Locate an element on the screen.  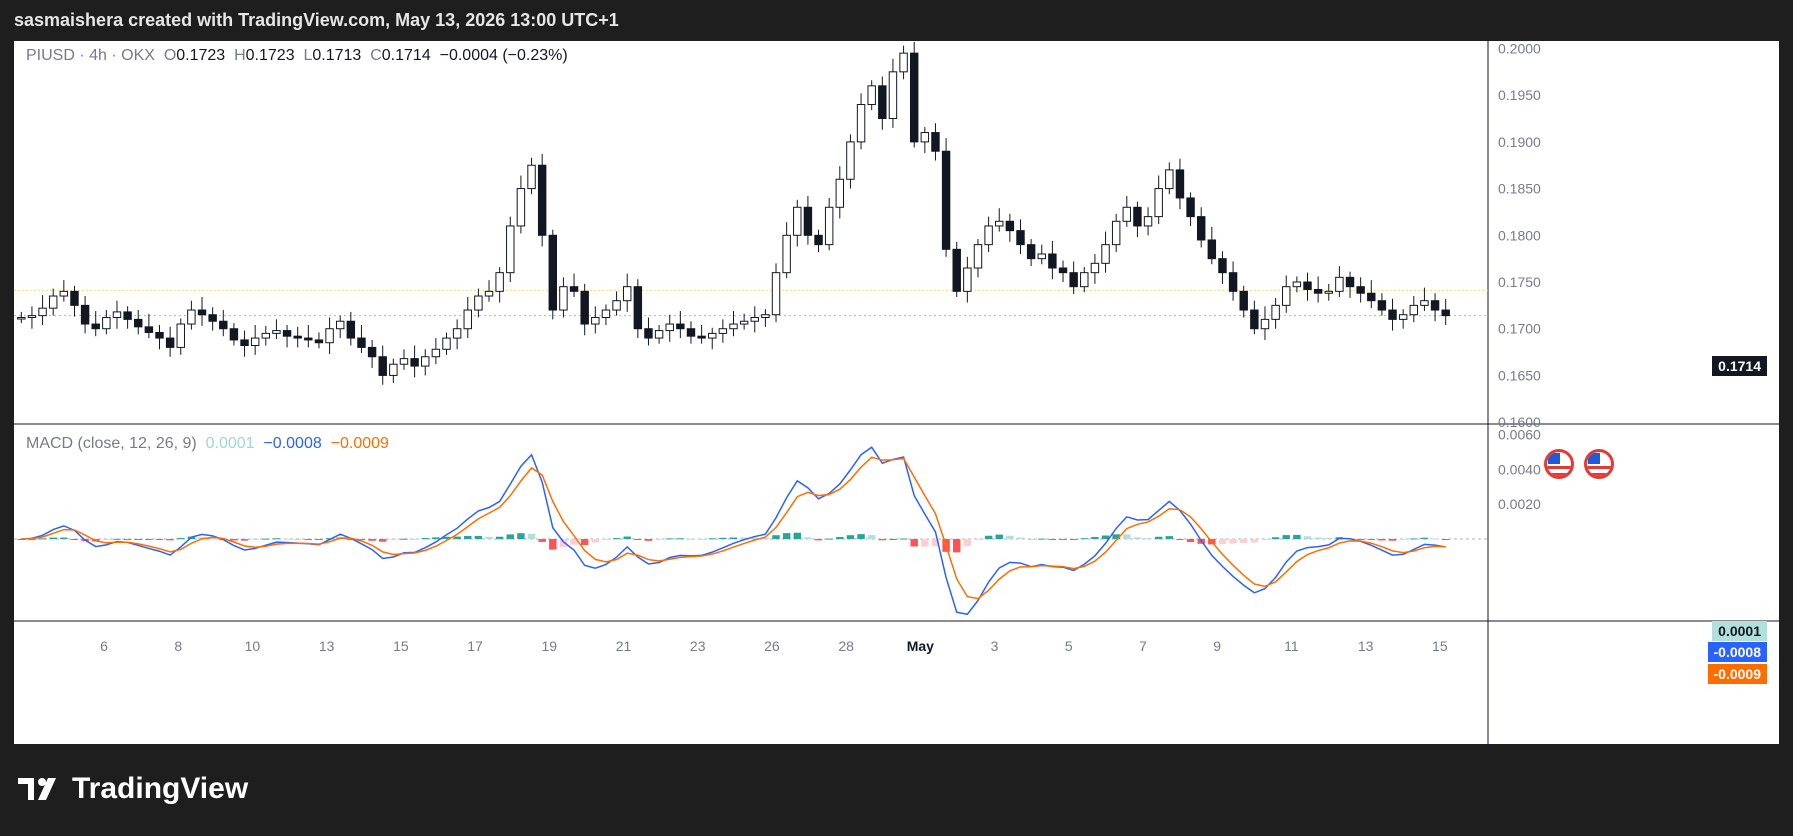
high-label: H is located at coordinates (240, 55).